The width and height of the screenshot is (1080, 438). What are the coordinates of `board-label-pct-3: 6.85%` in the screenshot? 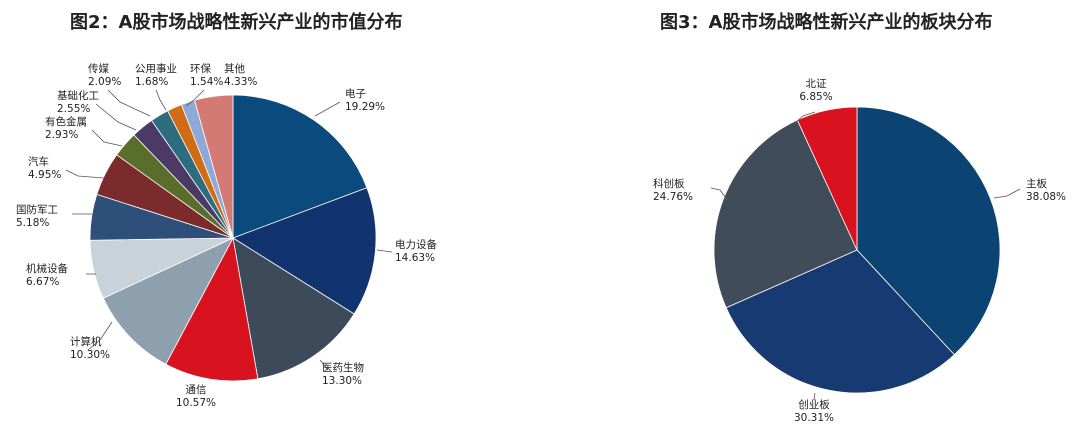 It's located at (815, 97).